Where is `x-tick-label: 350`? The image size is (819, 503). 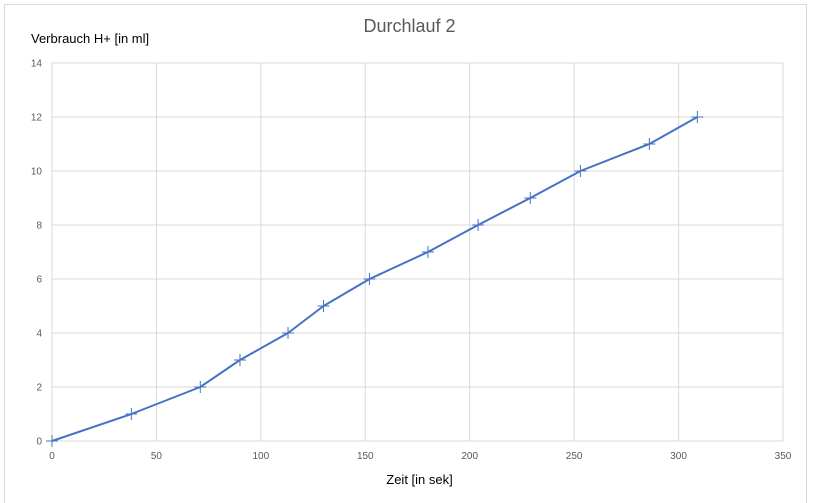 x-tick-label: 350 is located at coordinates (783, 456).